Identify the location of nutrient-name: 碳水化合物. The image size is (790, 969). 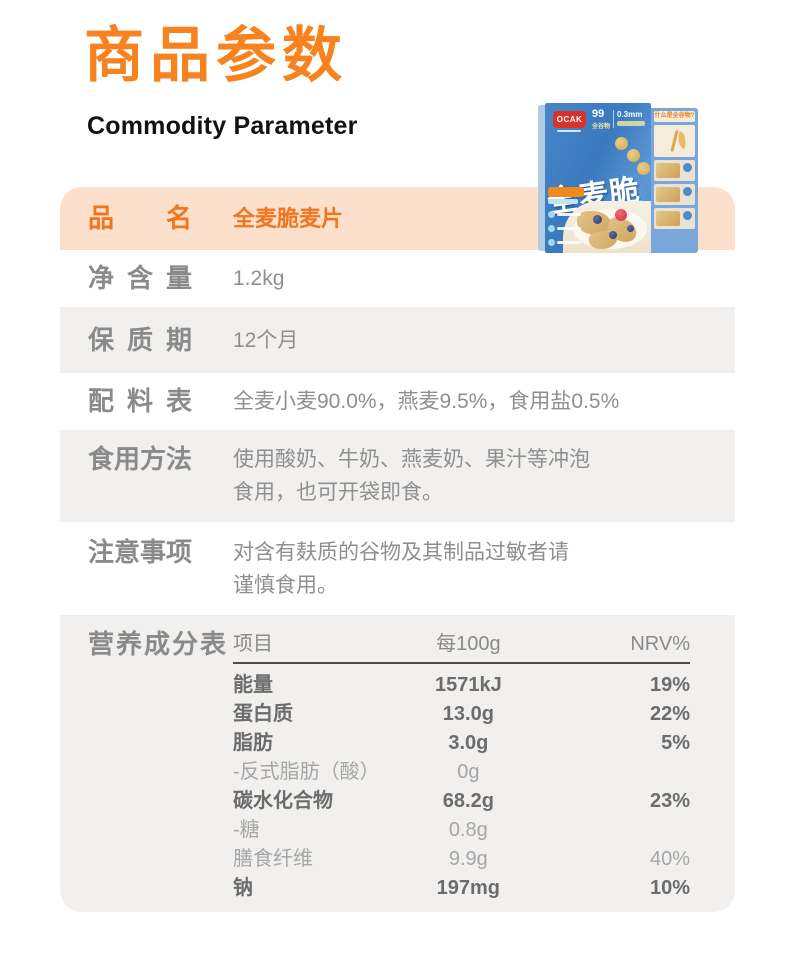
(283, 801).